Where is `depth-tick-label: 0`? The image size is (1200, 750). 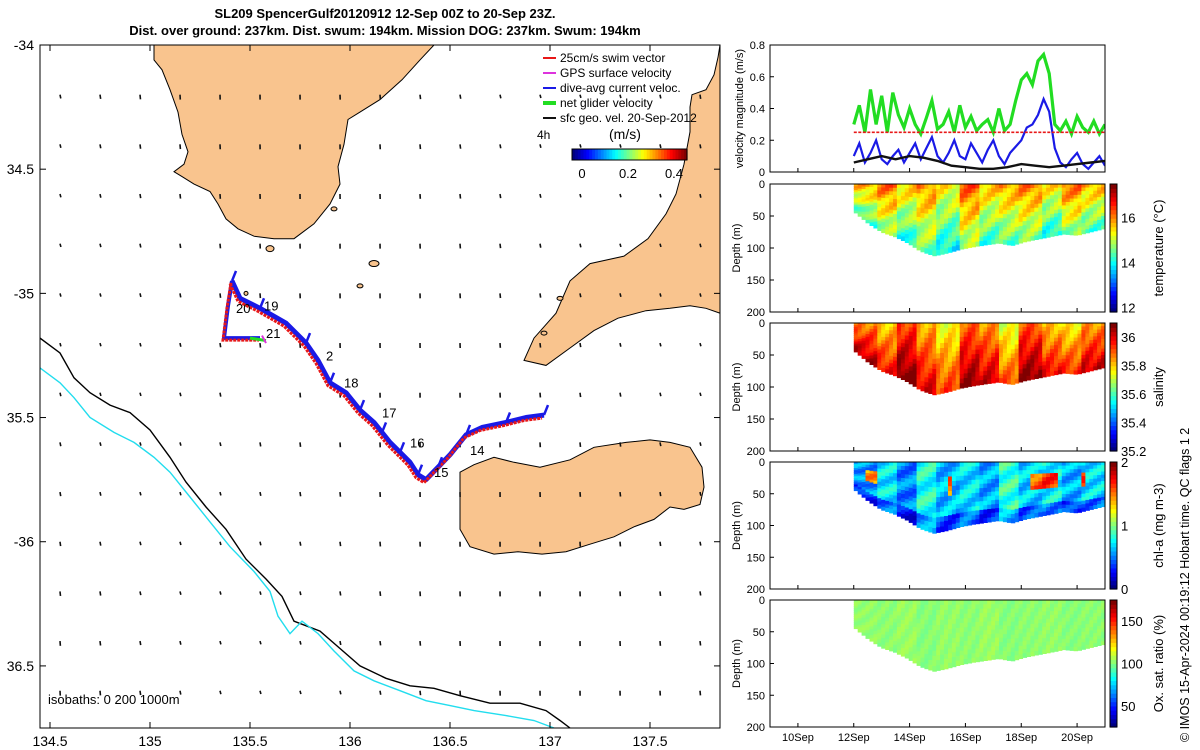
depth-tick-label: 0 is located at coordinates (762, 185).